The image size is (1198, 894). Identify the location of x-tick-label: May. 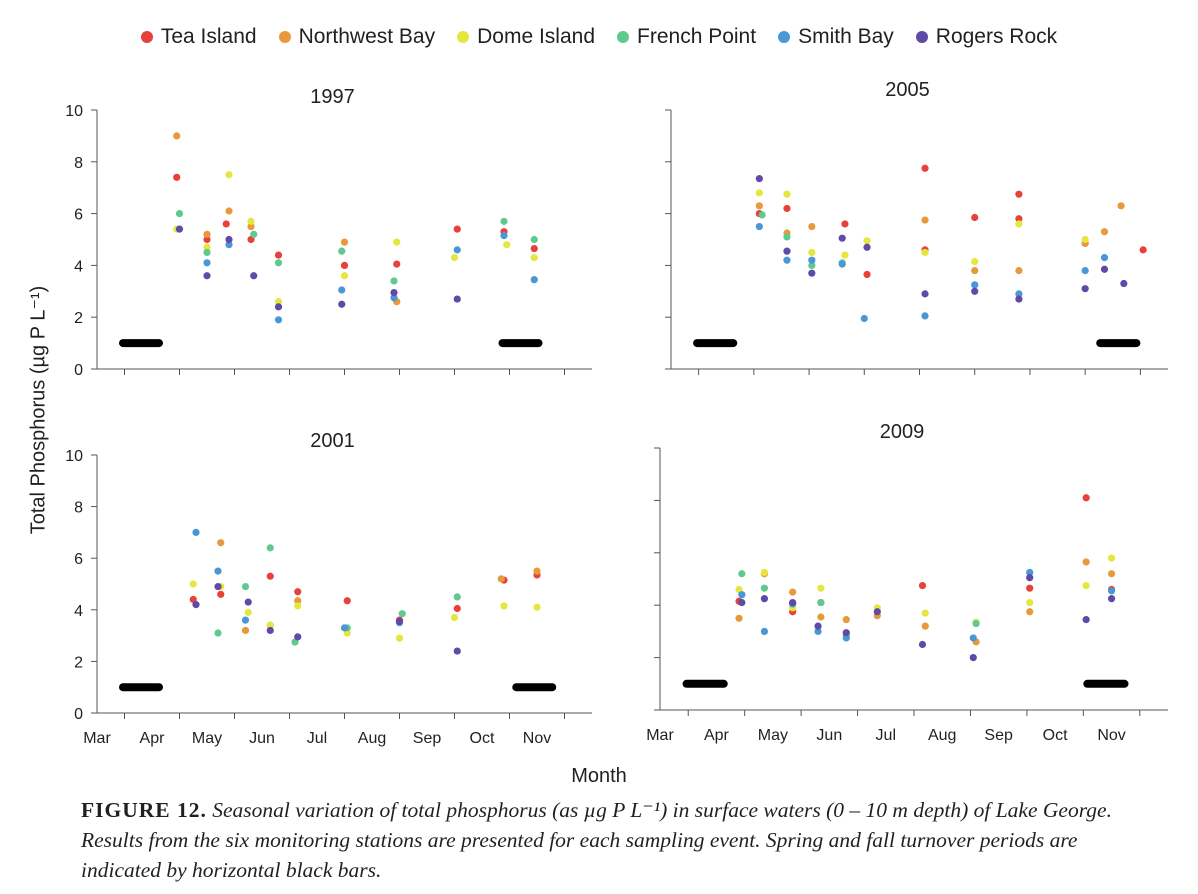
(773, 735).